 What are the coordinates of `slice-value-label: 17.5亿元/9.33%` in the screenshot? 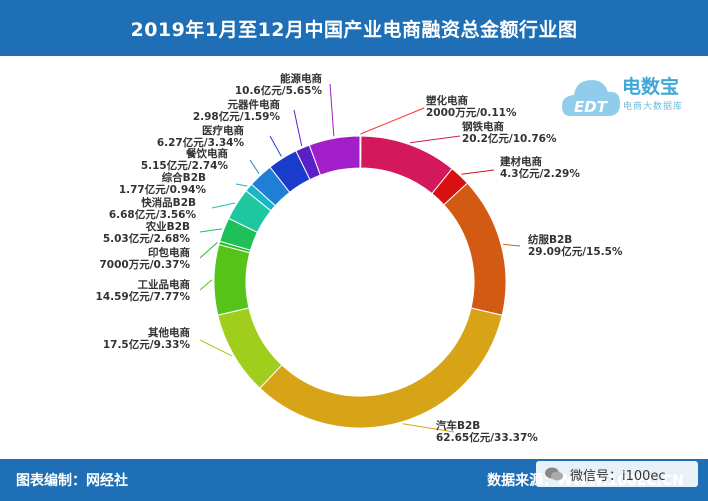 It's located at (147, 344).